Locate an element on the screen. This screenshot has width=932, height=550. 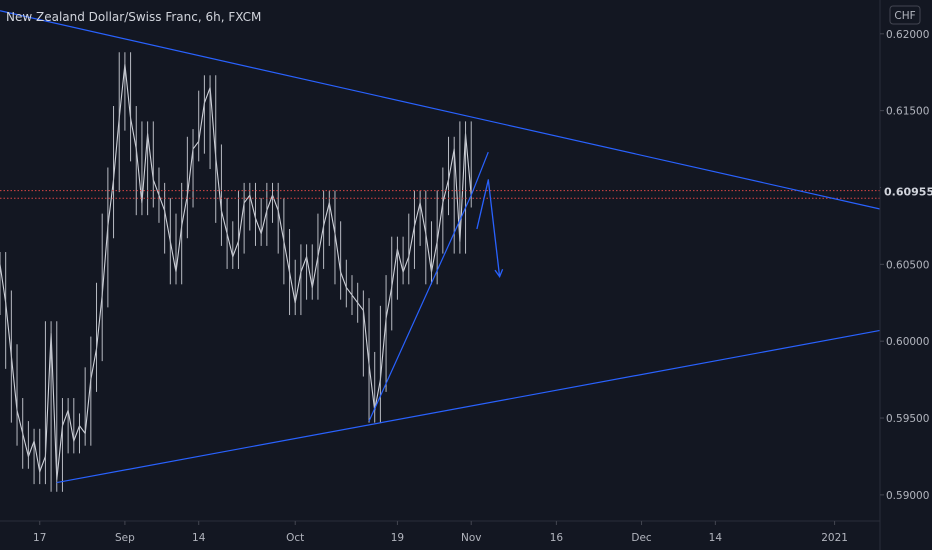
projection-path is located at coordinates (488, 228).